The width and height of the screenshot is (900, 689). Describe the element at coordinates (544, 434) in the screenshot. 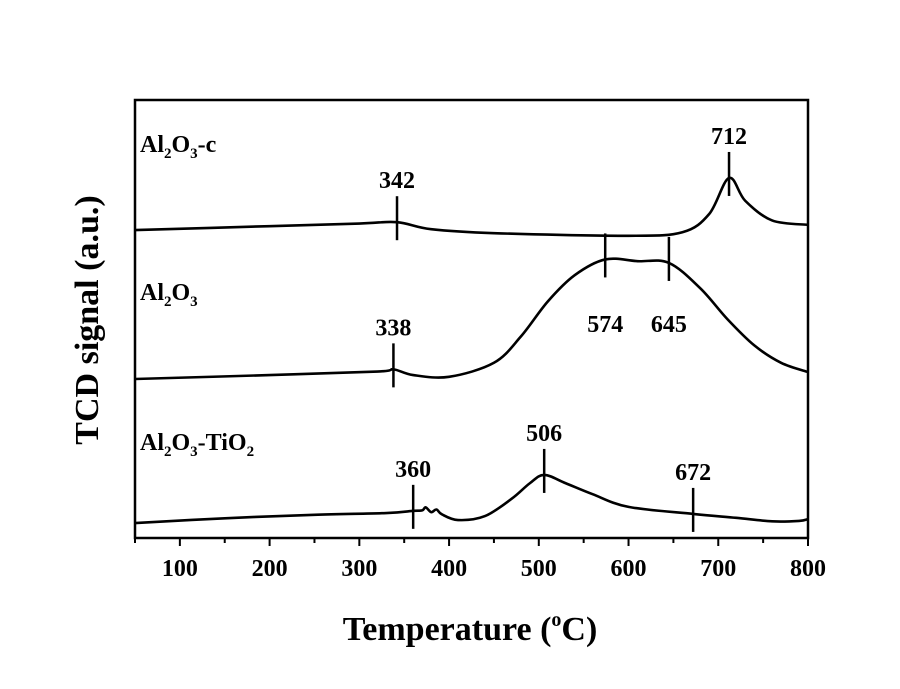

I see `peak-label: 506` at that location.